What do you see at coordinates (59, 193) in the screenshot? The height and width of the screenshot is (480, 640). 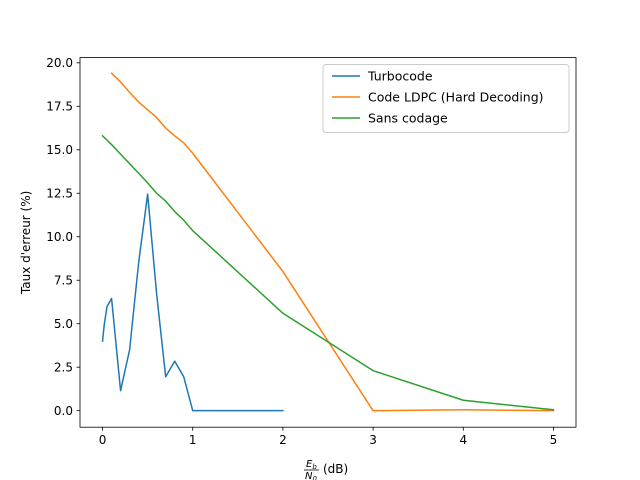 I see `y-tick-label: 12.5` at bounding box center [59, 193].